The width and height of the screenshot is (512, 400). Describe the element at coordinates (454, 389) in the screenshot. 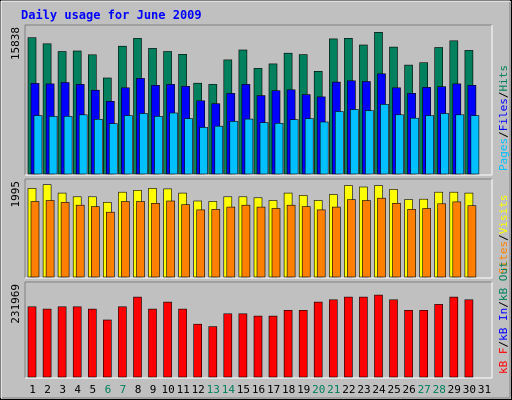

I see `x-tick-label: 29` at that location.